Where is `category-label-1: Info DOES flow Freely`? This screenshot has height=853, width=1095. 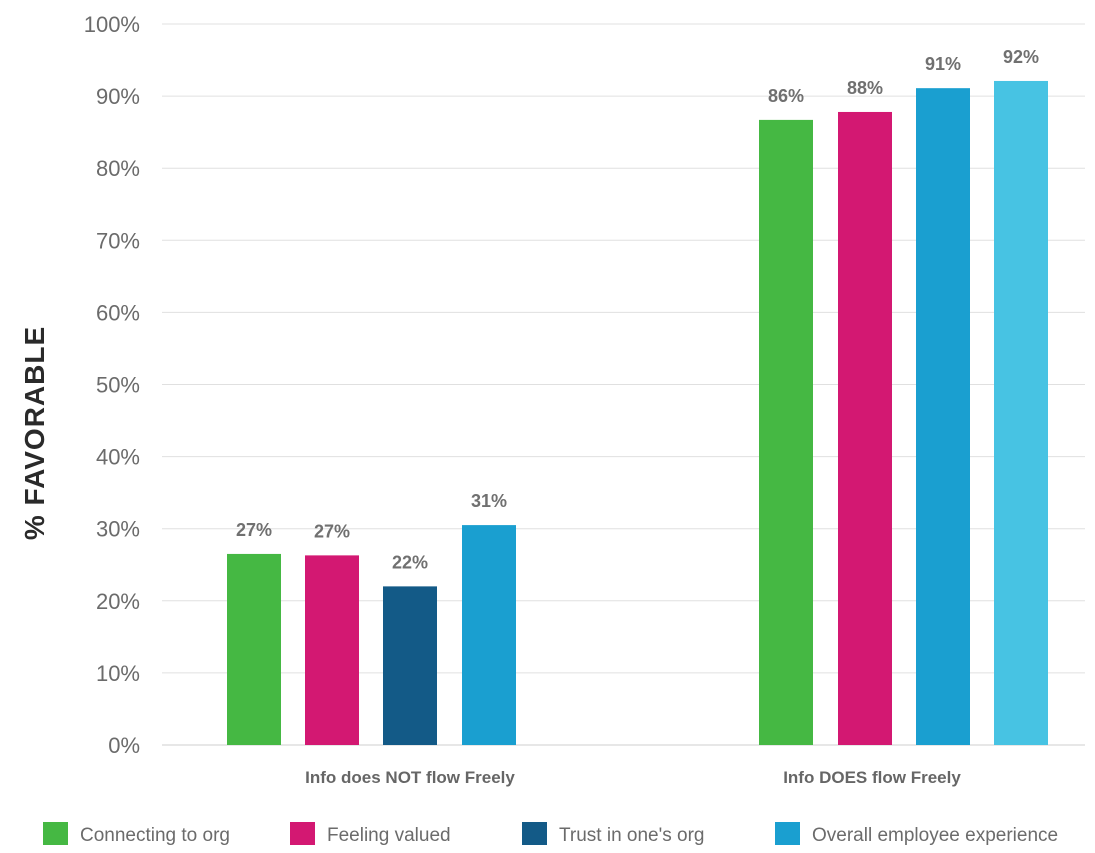 category-label-1: Info DOES flow Freely is located at coordinates (872, 777).